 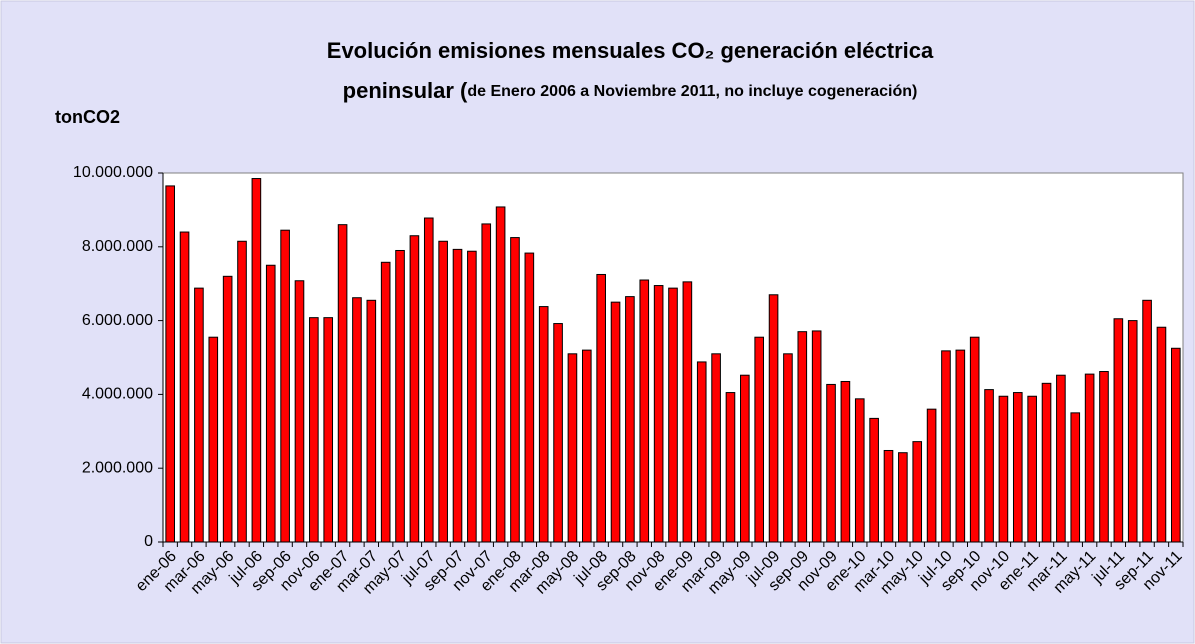 I want to click on y-tick-label: 0, so click(x=148, y=541).